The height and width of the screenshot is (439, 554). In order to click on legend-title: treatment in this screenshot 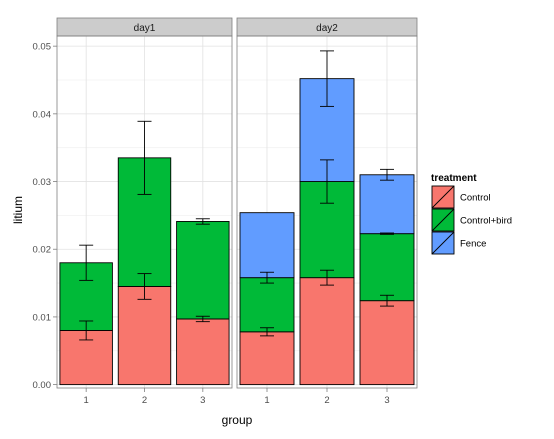, I will do `click(454, 178)`.